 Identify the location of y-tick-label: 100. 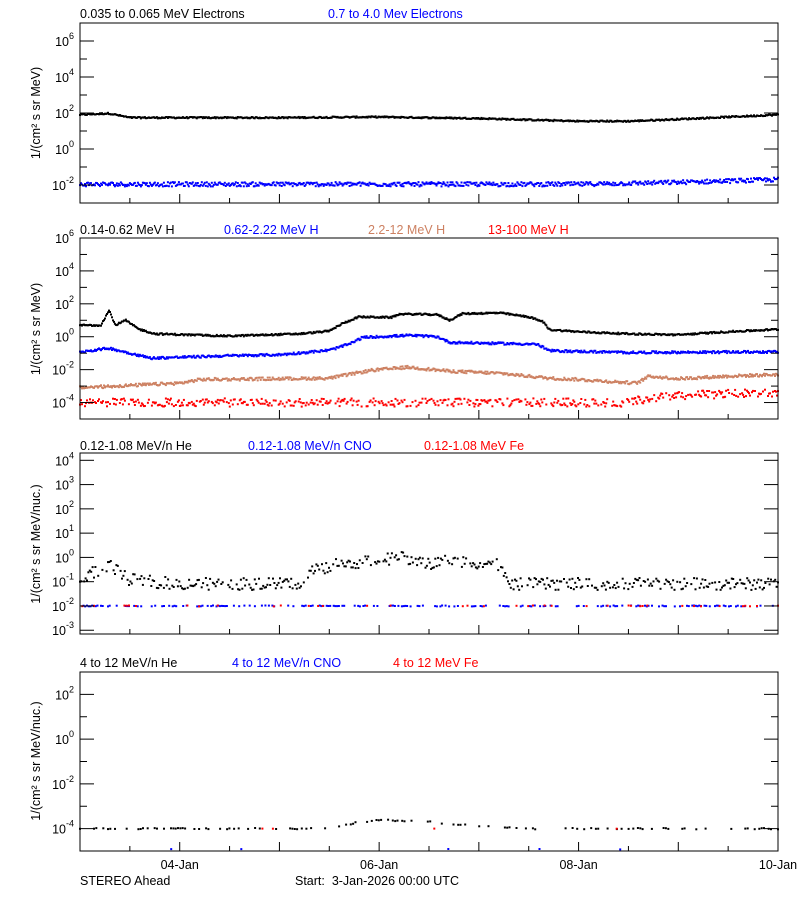
(64, 738).